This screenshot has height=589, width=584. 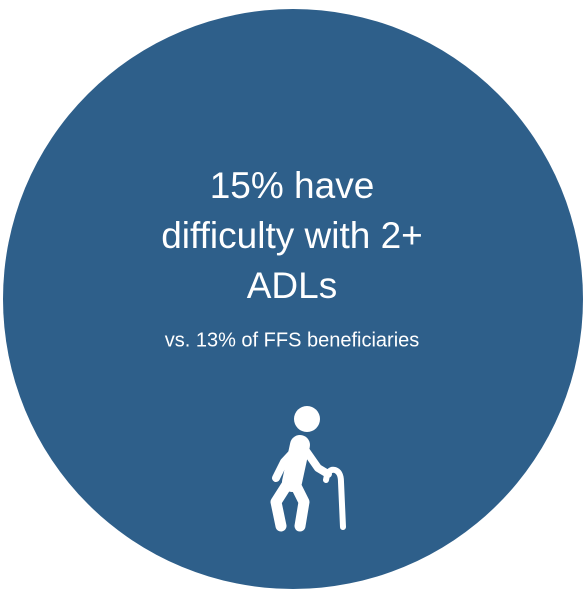 I want to click on headline-line: difficulty with 2+, so click(x=292, y=235).